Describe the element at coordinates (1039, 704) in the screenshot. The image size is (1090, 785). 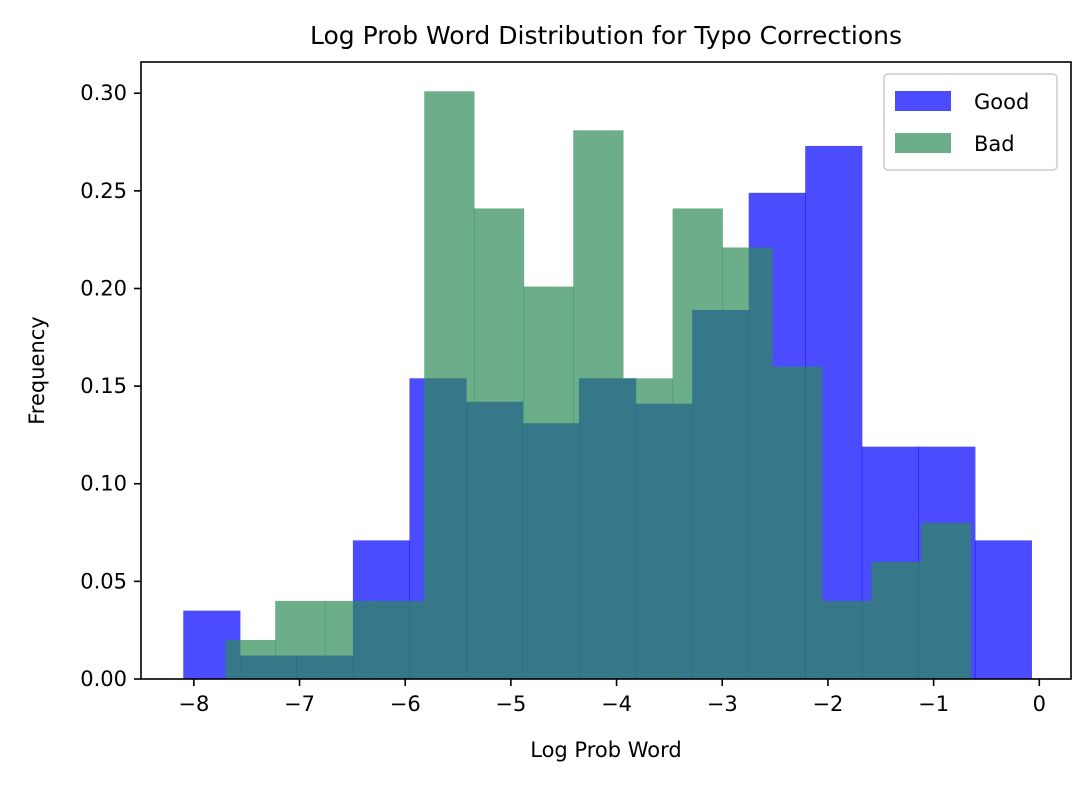
I see `x-tick-label: 0` at that location.